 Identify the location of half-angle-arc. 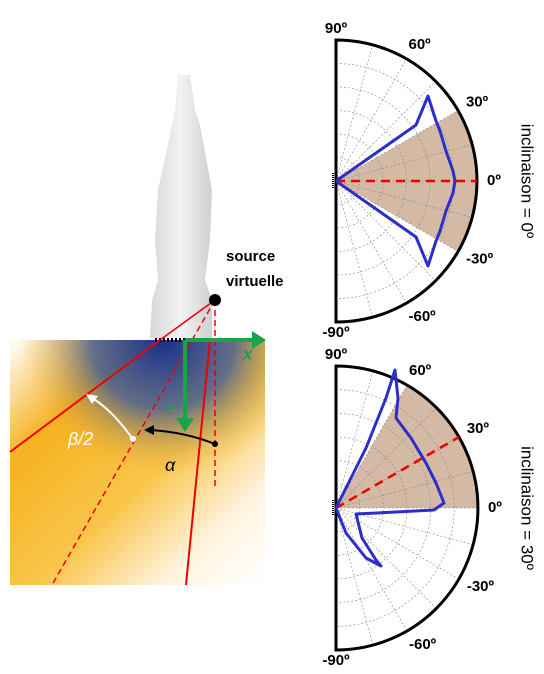
(112, 418).